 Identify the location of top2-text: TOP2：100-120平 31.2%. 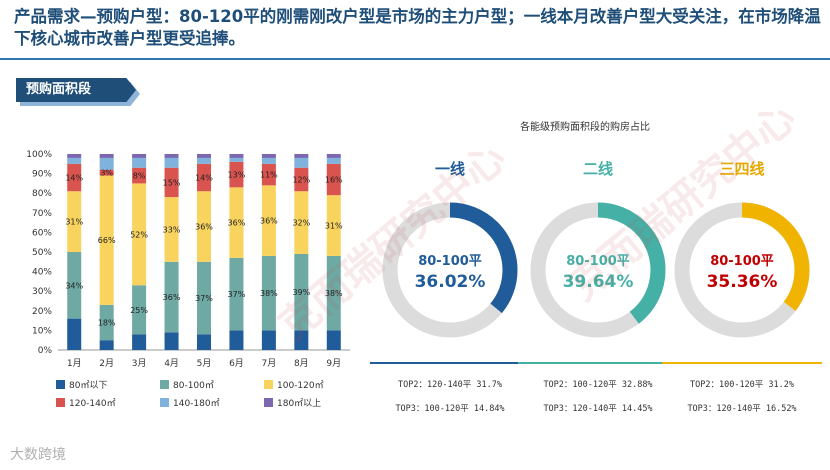
(742, 385).